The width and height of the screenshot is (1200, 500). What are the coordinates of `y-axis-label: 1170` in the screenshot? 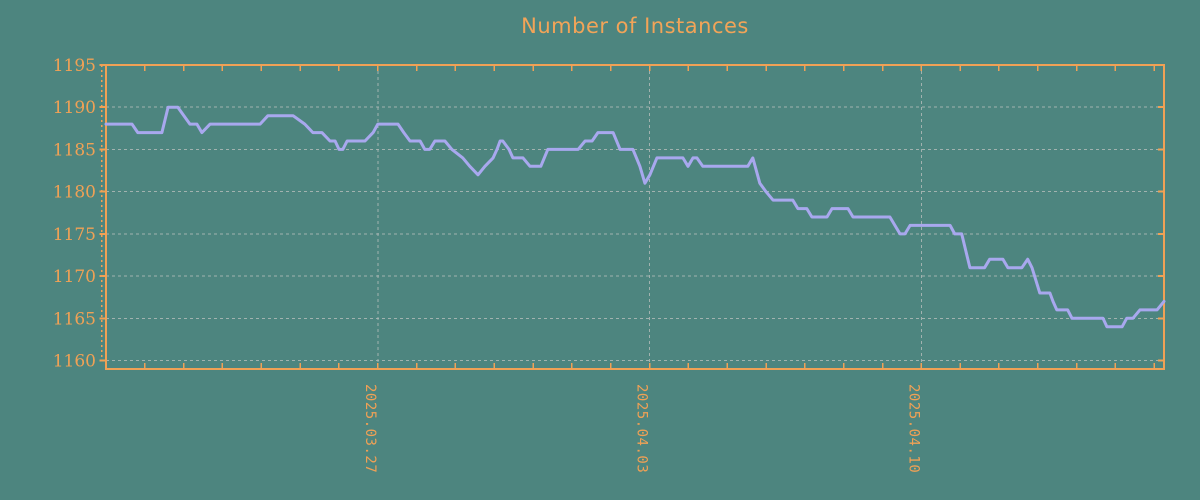 It's located at (74, 277).